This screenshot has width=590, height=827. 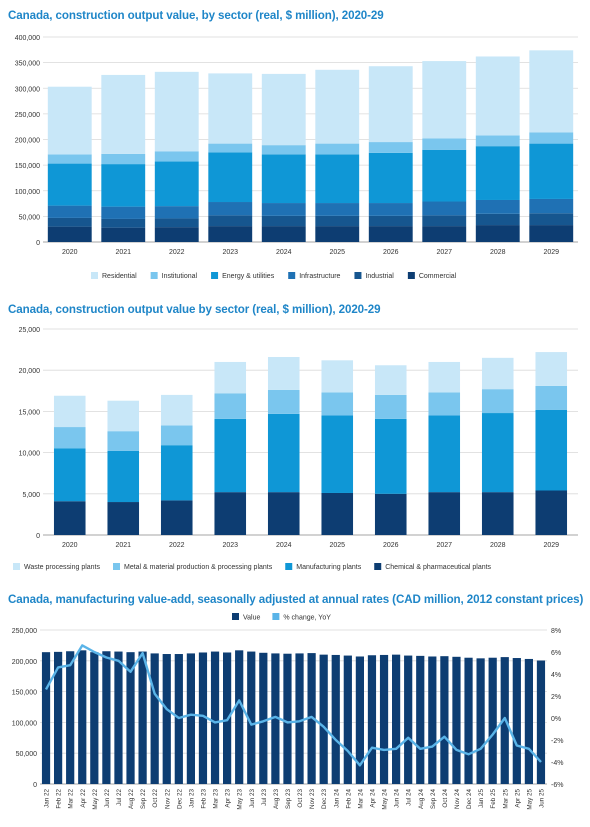 What do you see at coordinates (438, 567) in the screenshot?
I see `legend-label: Chemical & pharmaceutical plants` at bounding box center [438, 567].